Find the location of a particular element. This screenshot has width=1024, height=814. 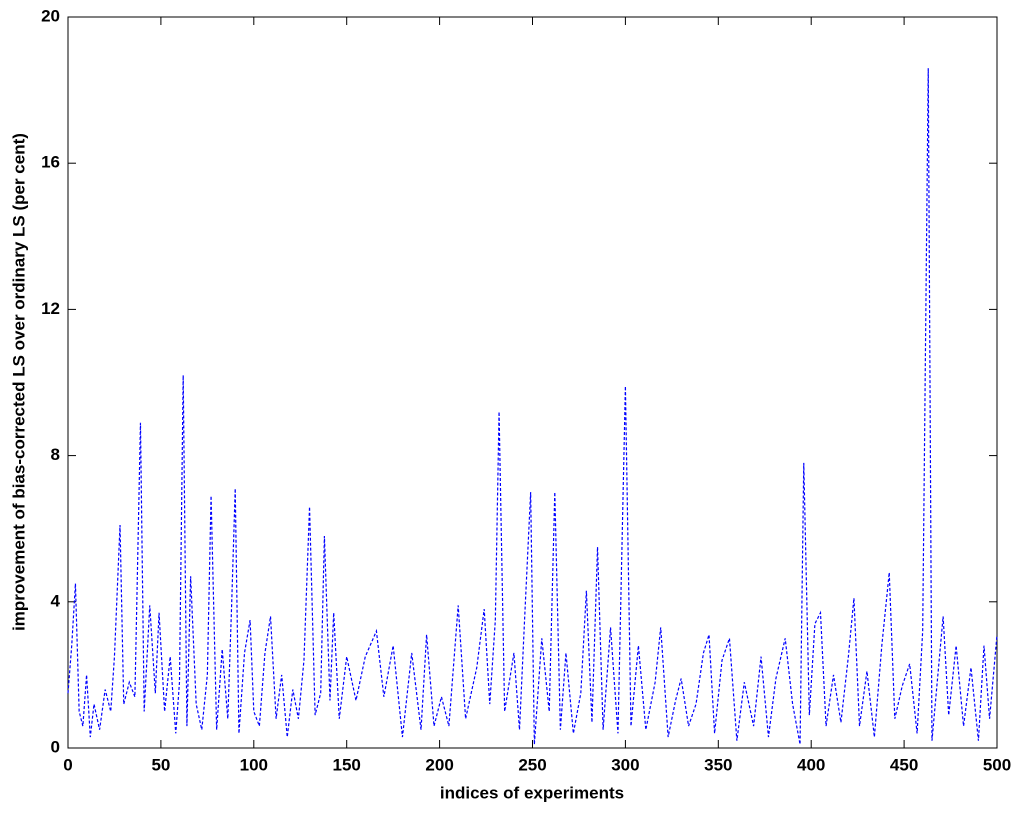

x-axis-label: indices of experiments is located at coordinates (532, 792).